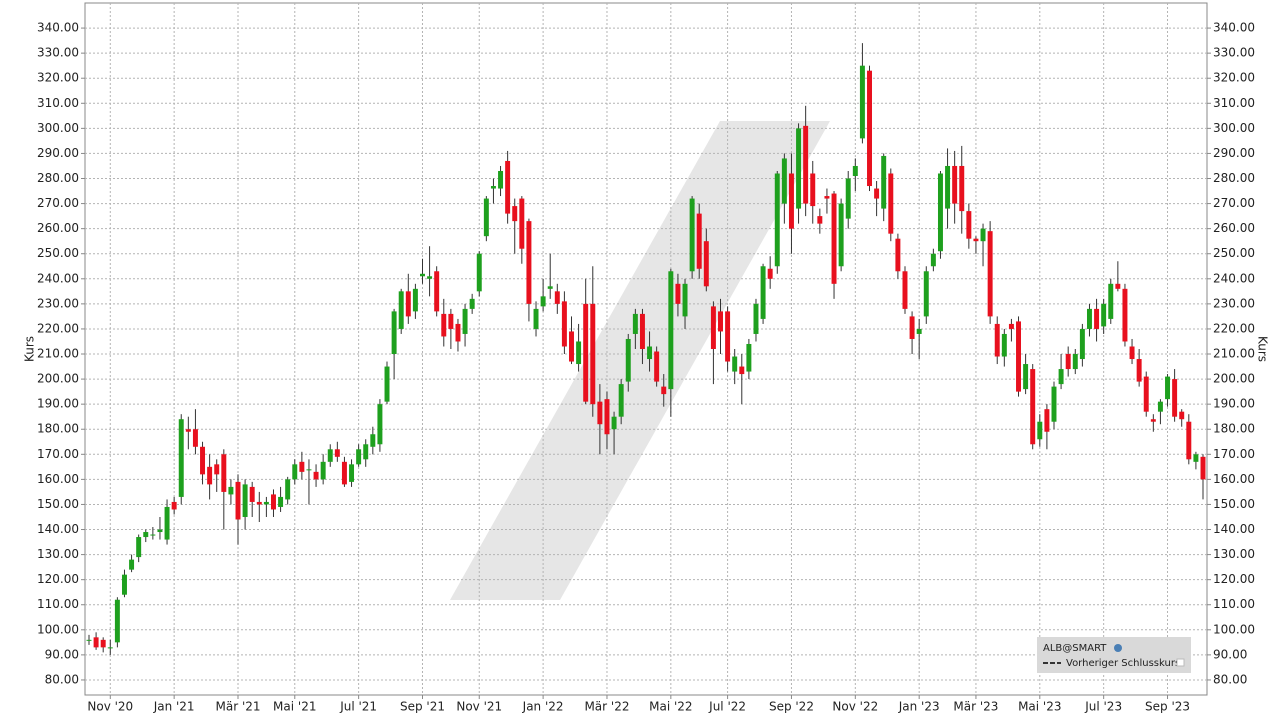 Image resolution: width=1280 pixels, height=720 pixels. I want to click on y2-tick-label: 90.00, so click(1230, 654).